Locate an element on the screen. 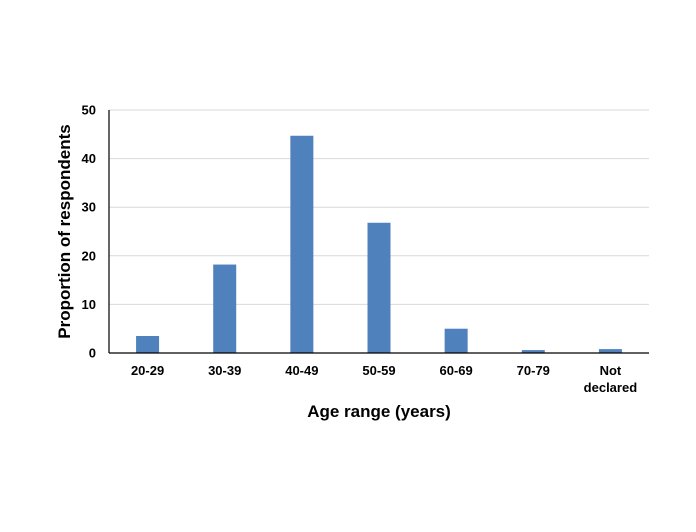 The height and width of the screenshot is (532, 696). x-tick-label: 60-69 is located at coordinates (456, 370).